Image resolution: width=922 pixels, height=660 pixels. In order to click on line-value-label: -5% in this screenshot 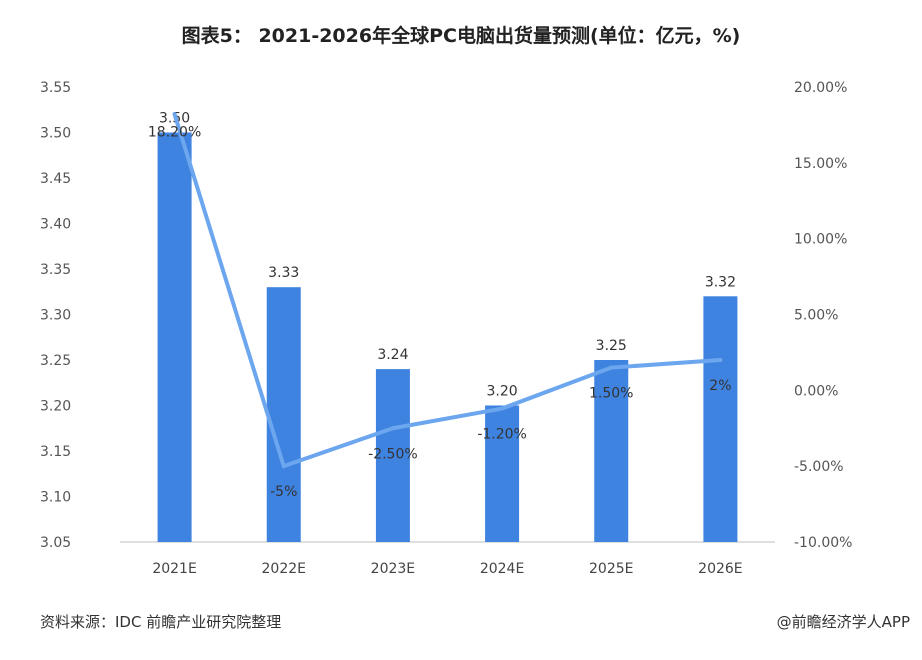, I will do `click(283, 492)`.